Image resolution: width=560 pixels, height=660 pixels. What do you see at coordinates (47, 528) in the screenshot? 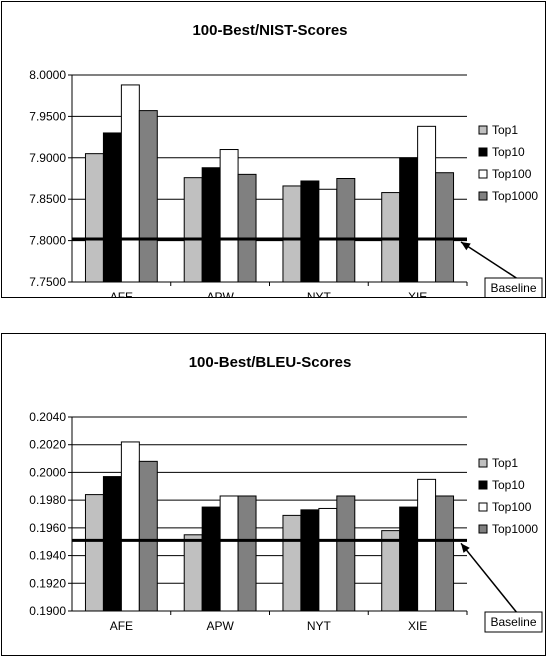
I see `y-tick-label: 0.1960` at bounding box center [47, 528].